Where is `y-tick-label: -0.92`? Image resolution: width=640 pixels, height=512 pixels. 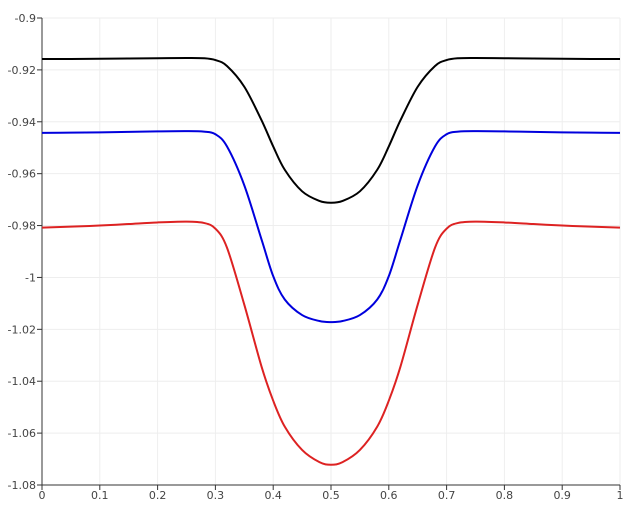 y-tick-label: -0.92 is located at coordinates (22, 70).